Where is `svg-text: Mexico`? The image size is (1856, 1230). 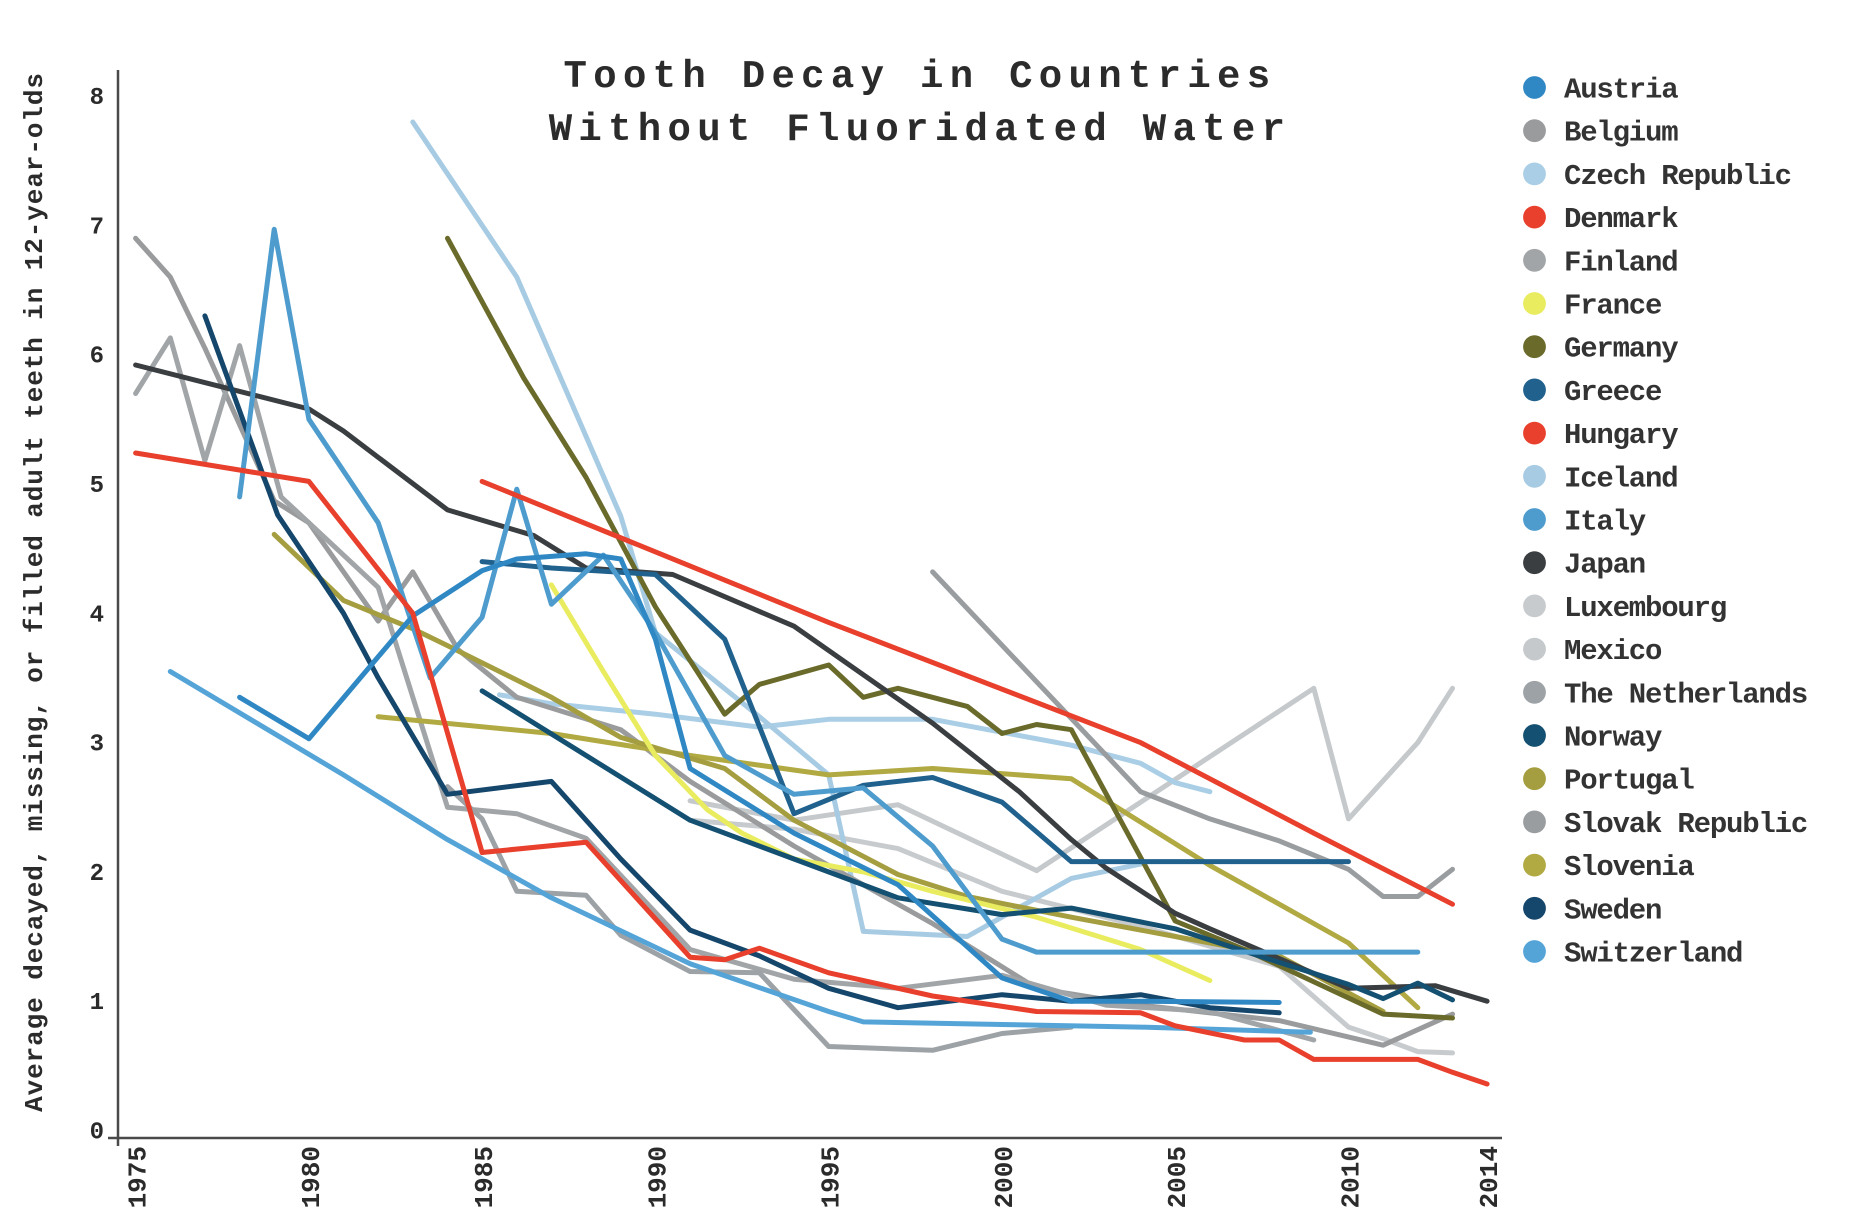 svg-text: Mexico is located at coordinates (1613, 651).